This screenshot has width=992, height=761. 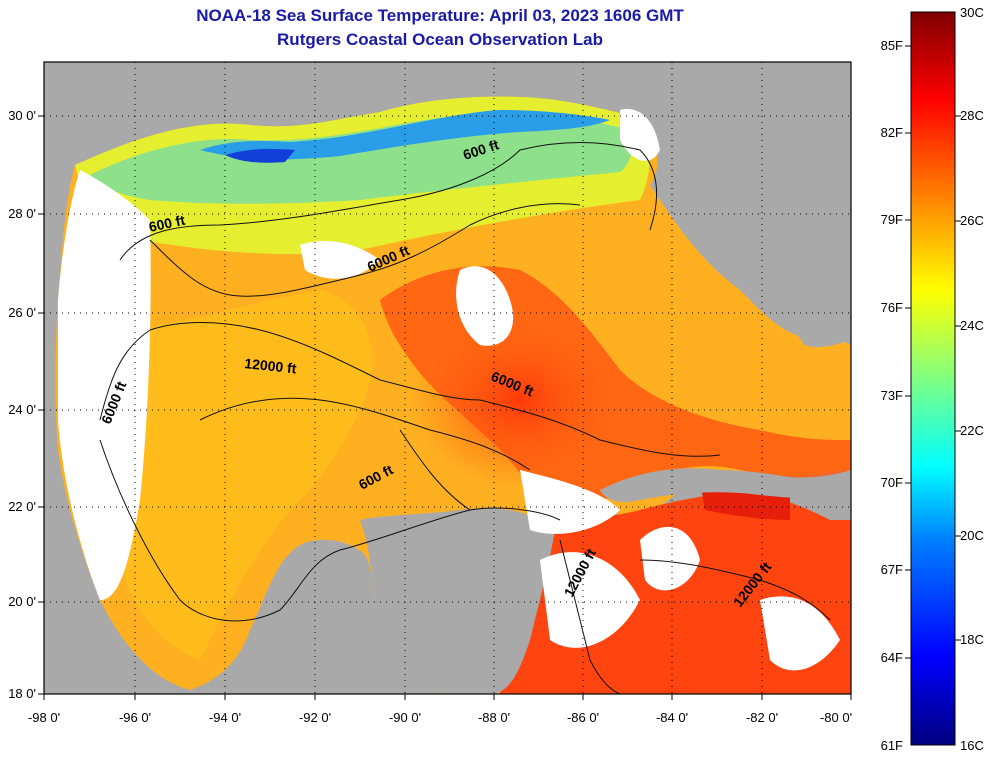 I want to click on lon-label: -94 0', so click(x=225, y=717).